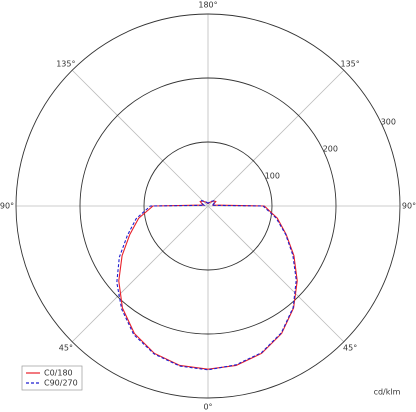  I want to click on radial-tick-label: 100, so click(272, 175).